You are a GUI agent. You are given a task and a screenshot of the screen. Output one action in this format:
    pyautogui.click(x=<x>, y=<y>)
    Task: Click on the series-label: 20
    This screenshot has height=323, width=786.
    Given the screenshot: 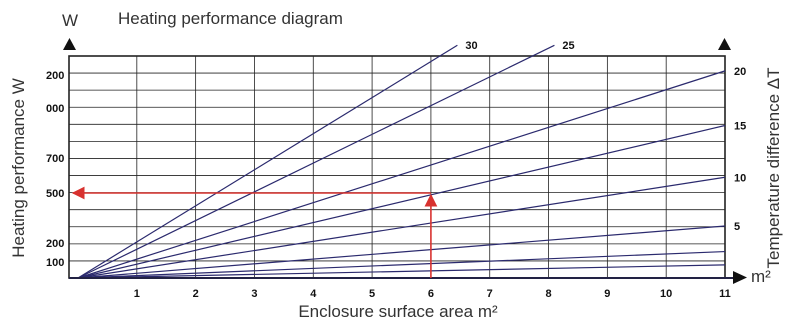 What is the action you would take?
    pyautogui.click(x=740, y=72)
    